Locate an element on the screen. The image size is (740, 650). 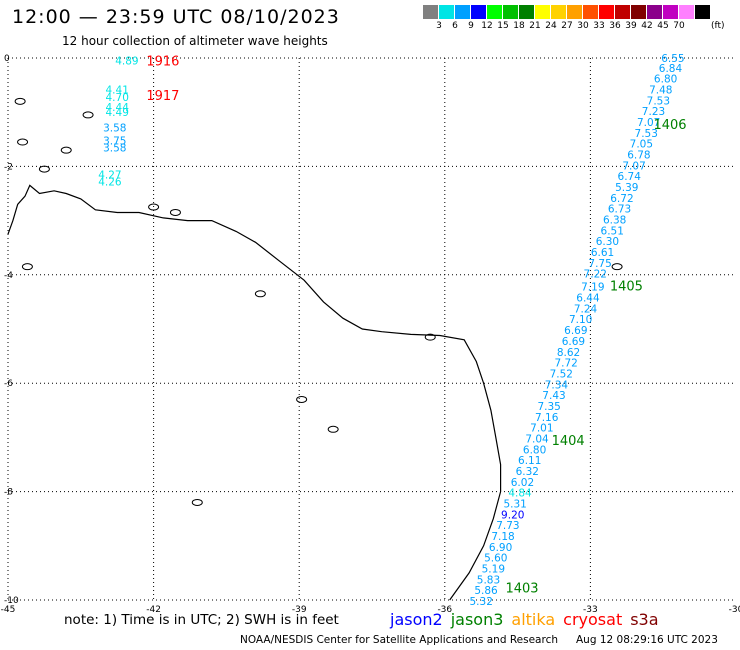
lat-tick-label: -4 is located at coordinates (8, 276).